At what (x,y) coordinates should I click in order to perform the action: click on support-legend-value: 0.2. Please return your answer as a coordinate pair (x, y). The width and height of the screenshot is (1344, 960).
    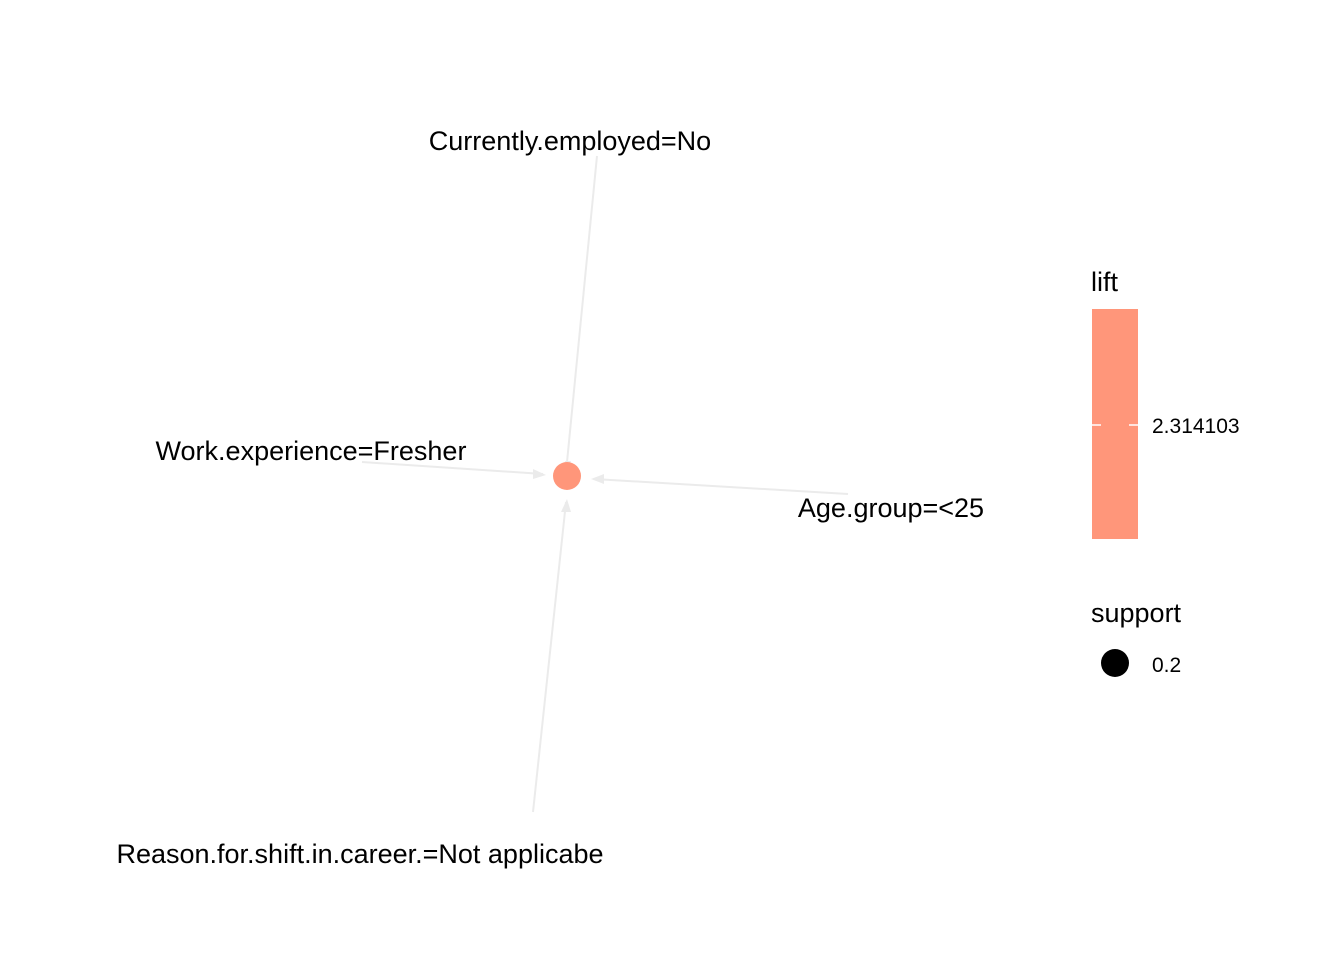
    Looking at the image, I should click on (1166, 665).